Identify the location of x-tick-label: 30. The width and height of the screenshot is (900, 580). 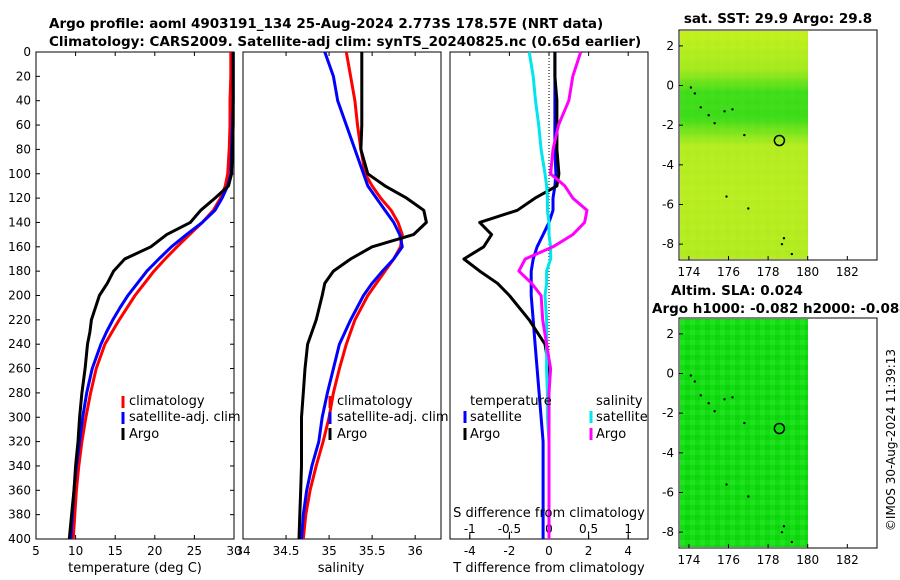
(233, 551).